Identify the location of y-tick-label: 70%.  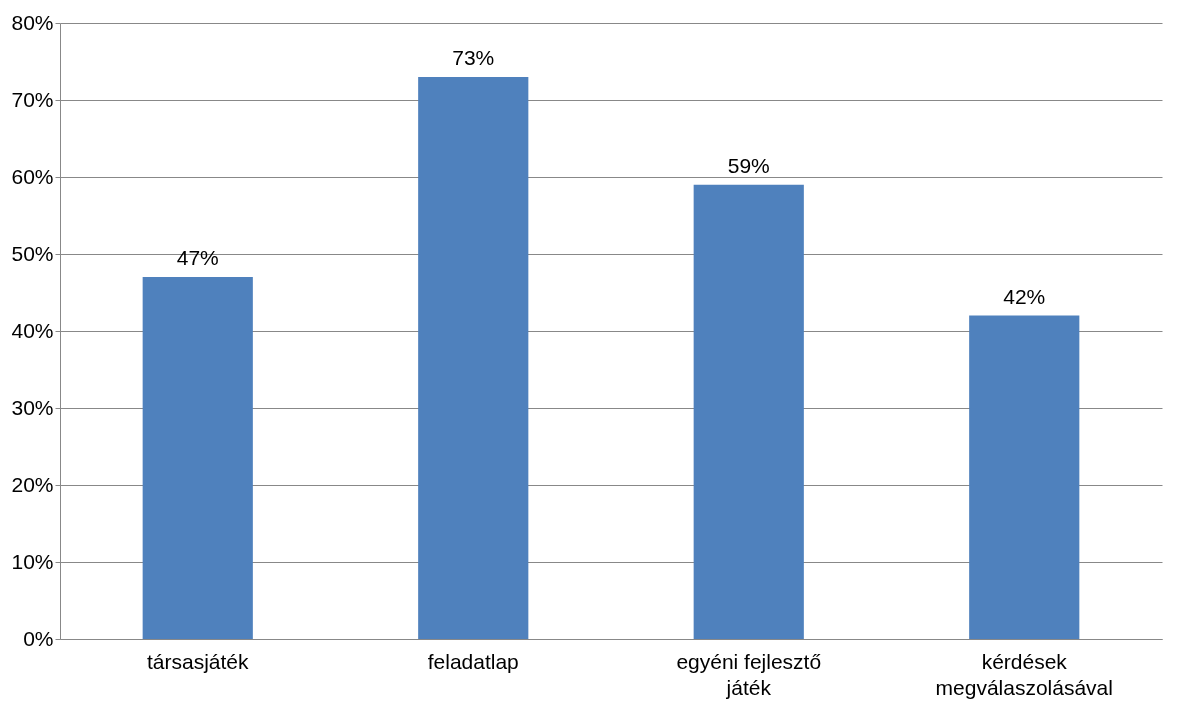
(32, 99).